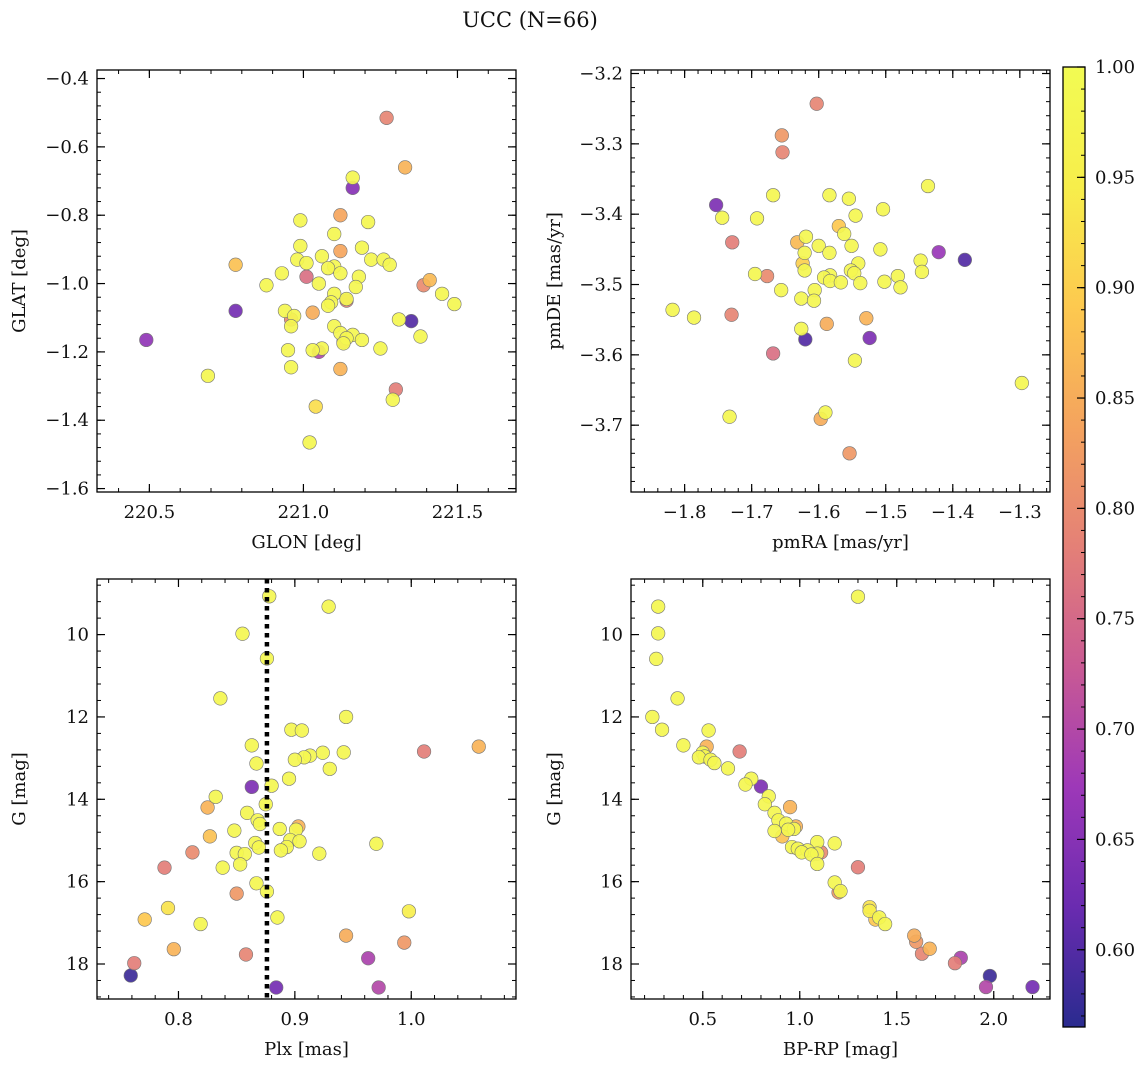  I want to click on y-tick-label: −1.6, so click(67, 489).